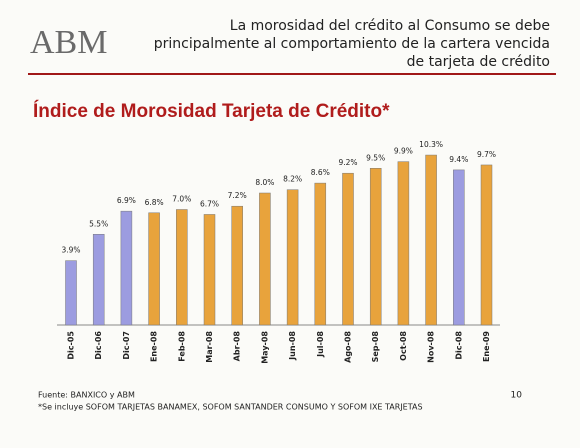 Image resolution: width=580 pixels, height=448 pixels. I want to click on x-tick-label: Ene-09, so click(486, 346).